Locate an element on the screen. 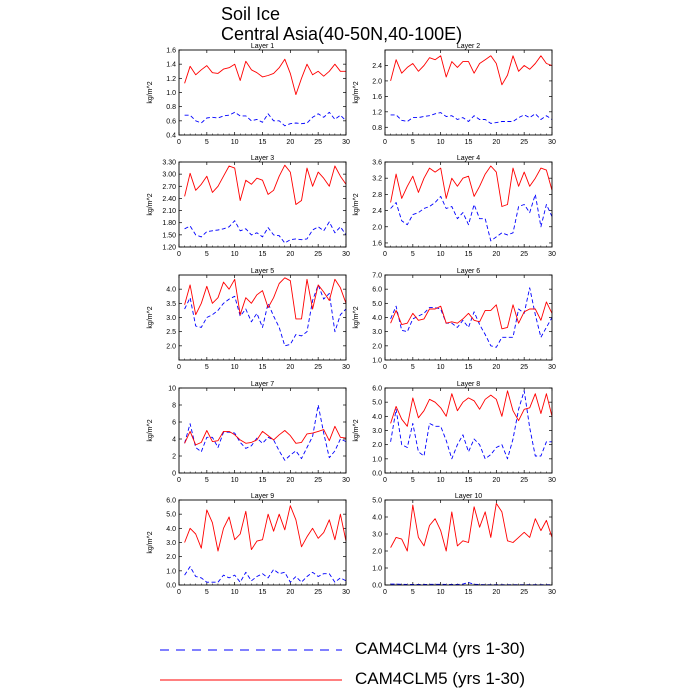  layer-8-ytick-label: 6.0 is located at coordinates (377, 389).